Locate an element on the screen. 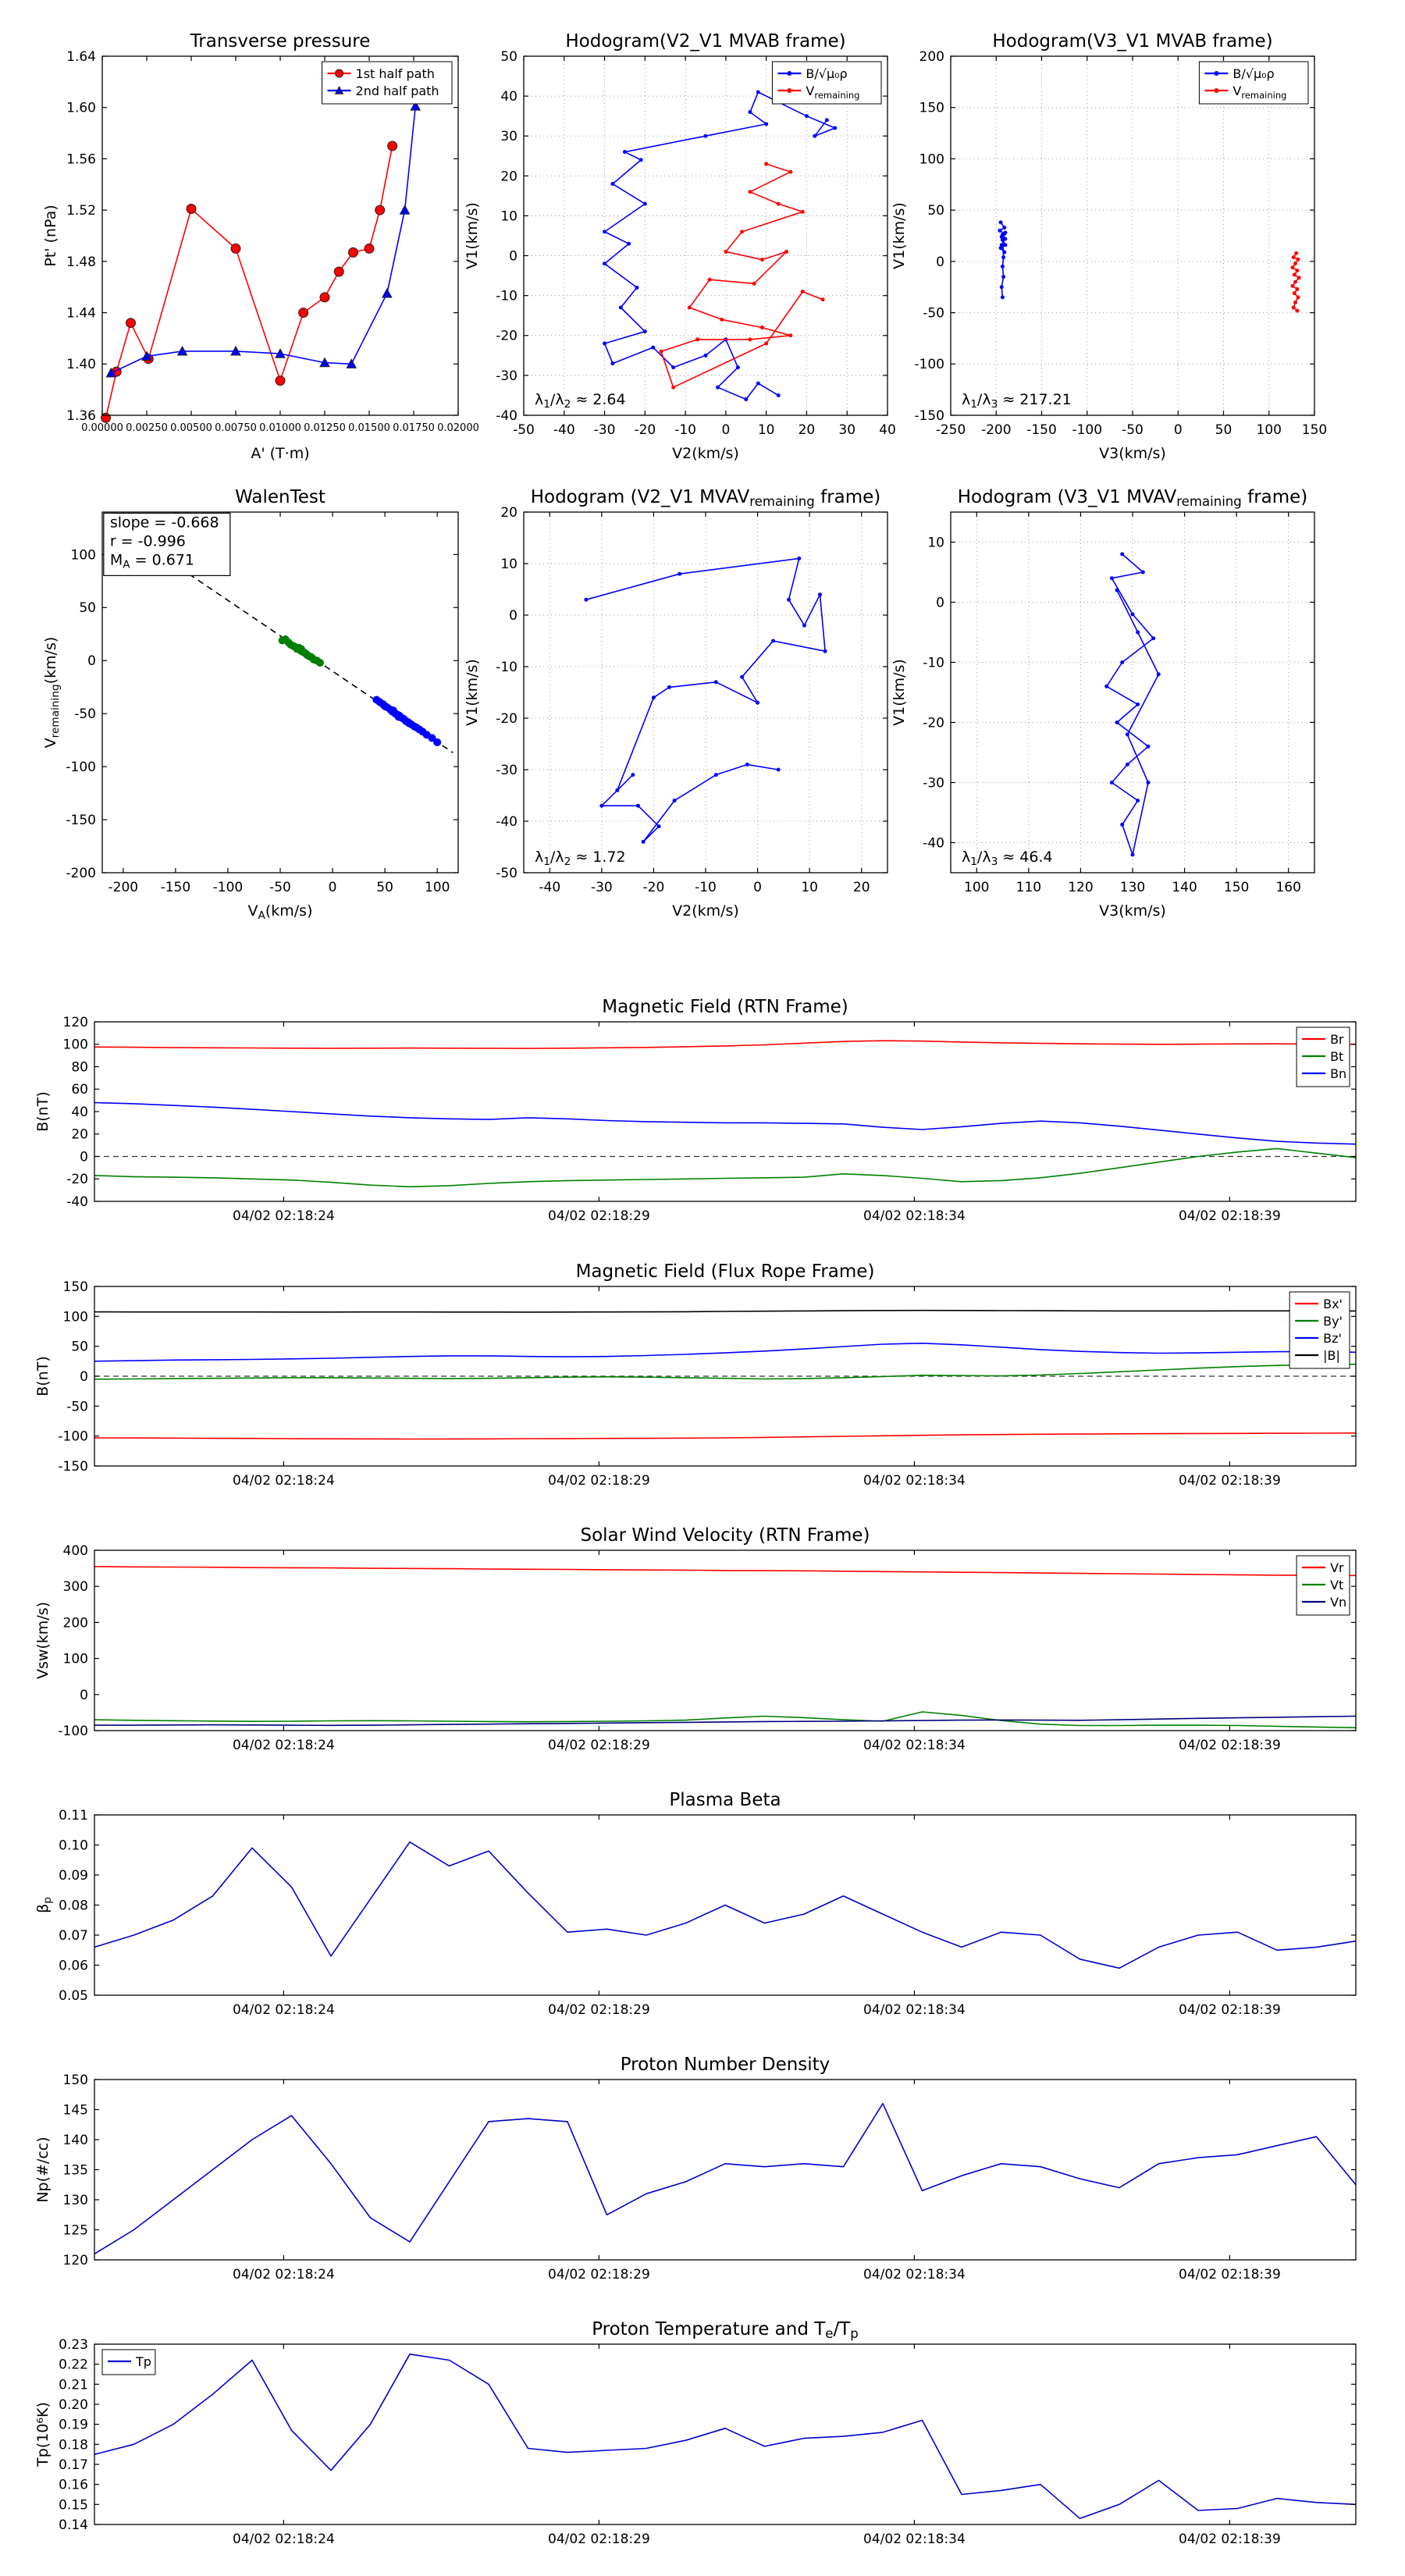  x-tick-label: 100 is located at coordinates (438, 888).